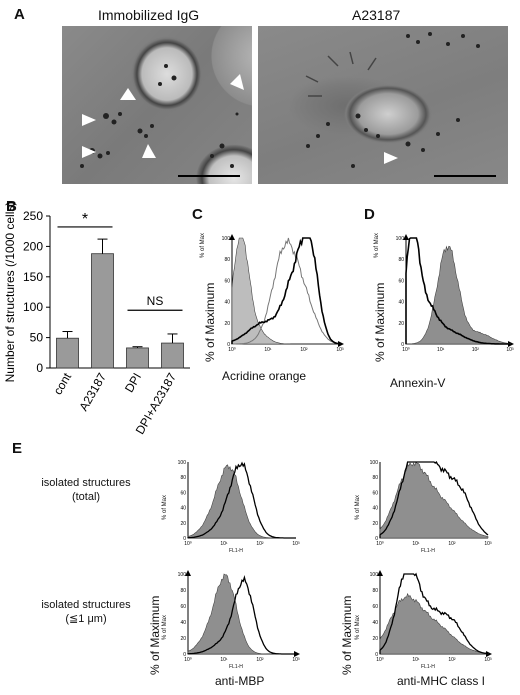 This screenshot has width=520, height=695. What do you see at coordinates (149, 15) in the screenshot?
I see `panel-a-left-title: Immobilized IgG` at bounding box center [149, 15].